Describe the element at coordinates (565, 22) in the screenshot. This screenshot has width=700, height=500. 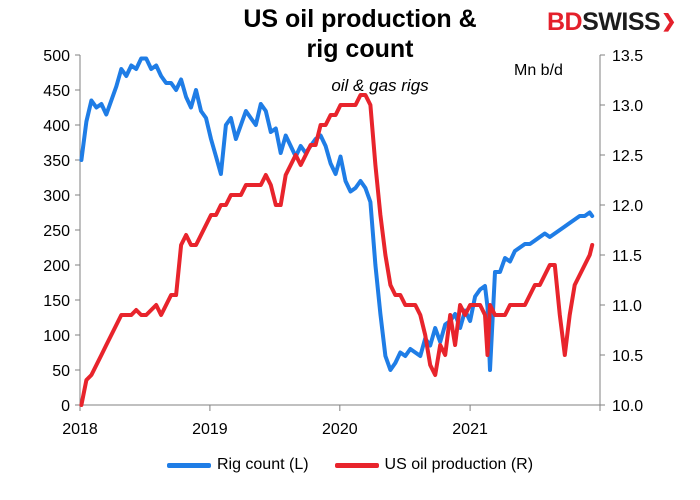
I see `brand-logo-part1: BD` at that location.